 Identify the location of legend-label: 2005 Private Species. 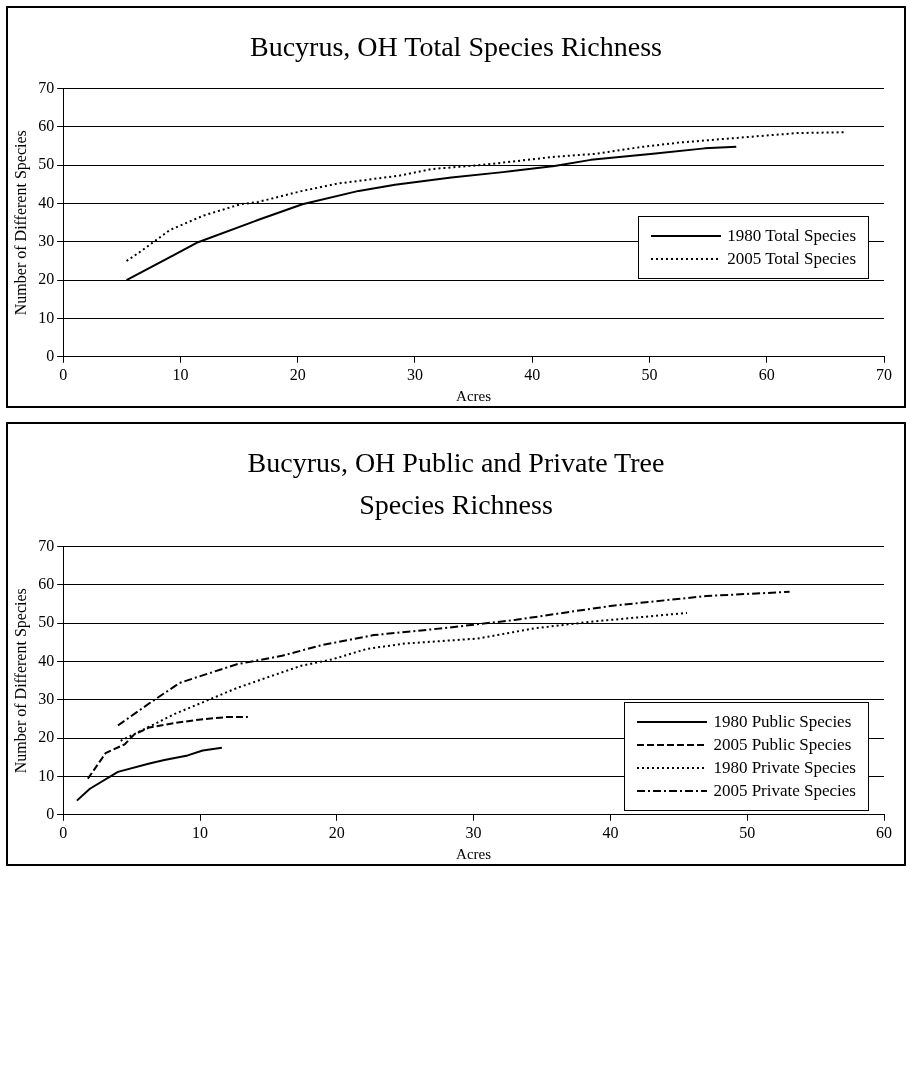
(784, 790).